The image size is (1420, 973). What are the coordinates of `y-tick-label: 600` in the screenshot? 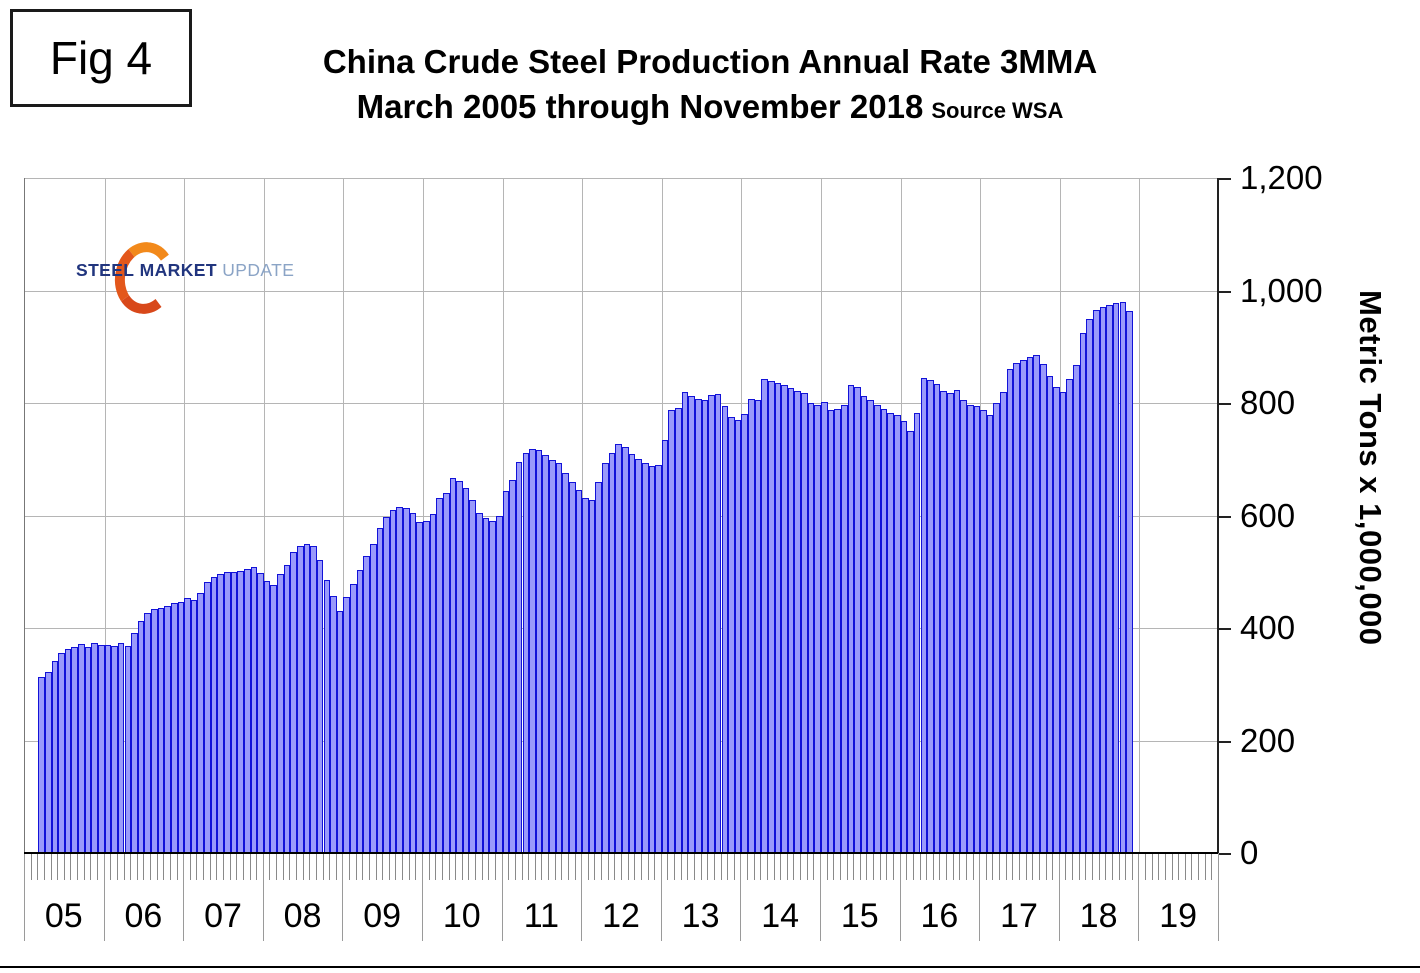 It's located at (1268, 515).